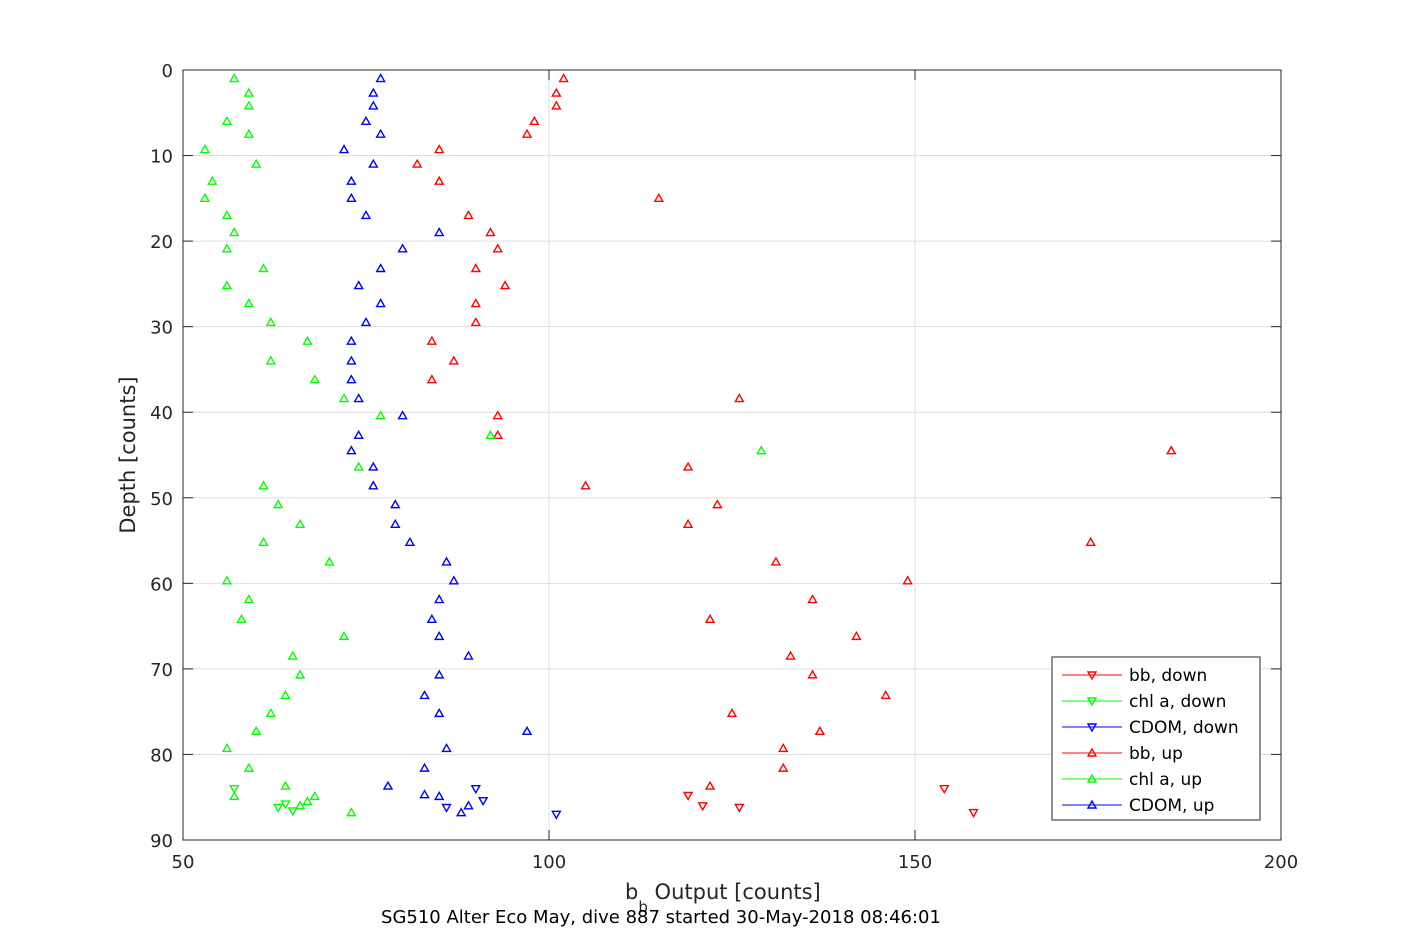  What do you see at coordinates (161, 670) in the screenshot?
I see `y-tick-label: 70` at bounding box center [161, 670].